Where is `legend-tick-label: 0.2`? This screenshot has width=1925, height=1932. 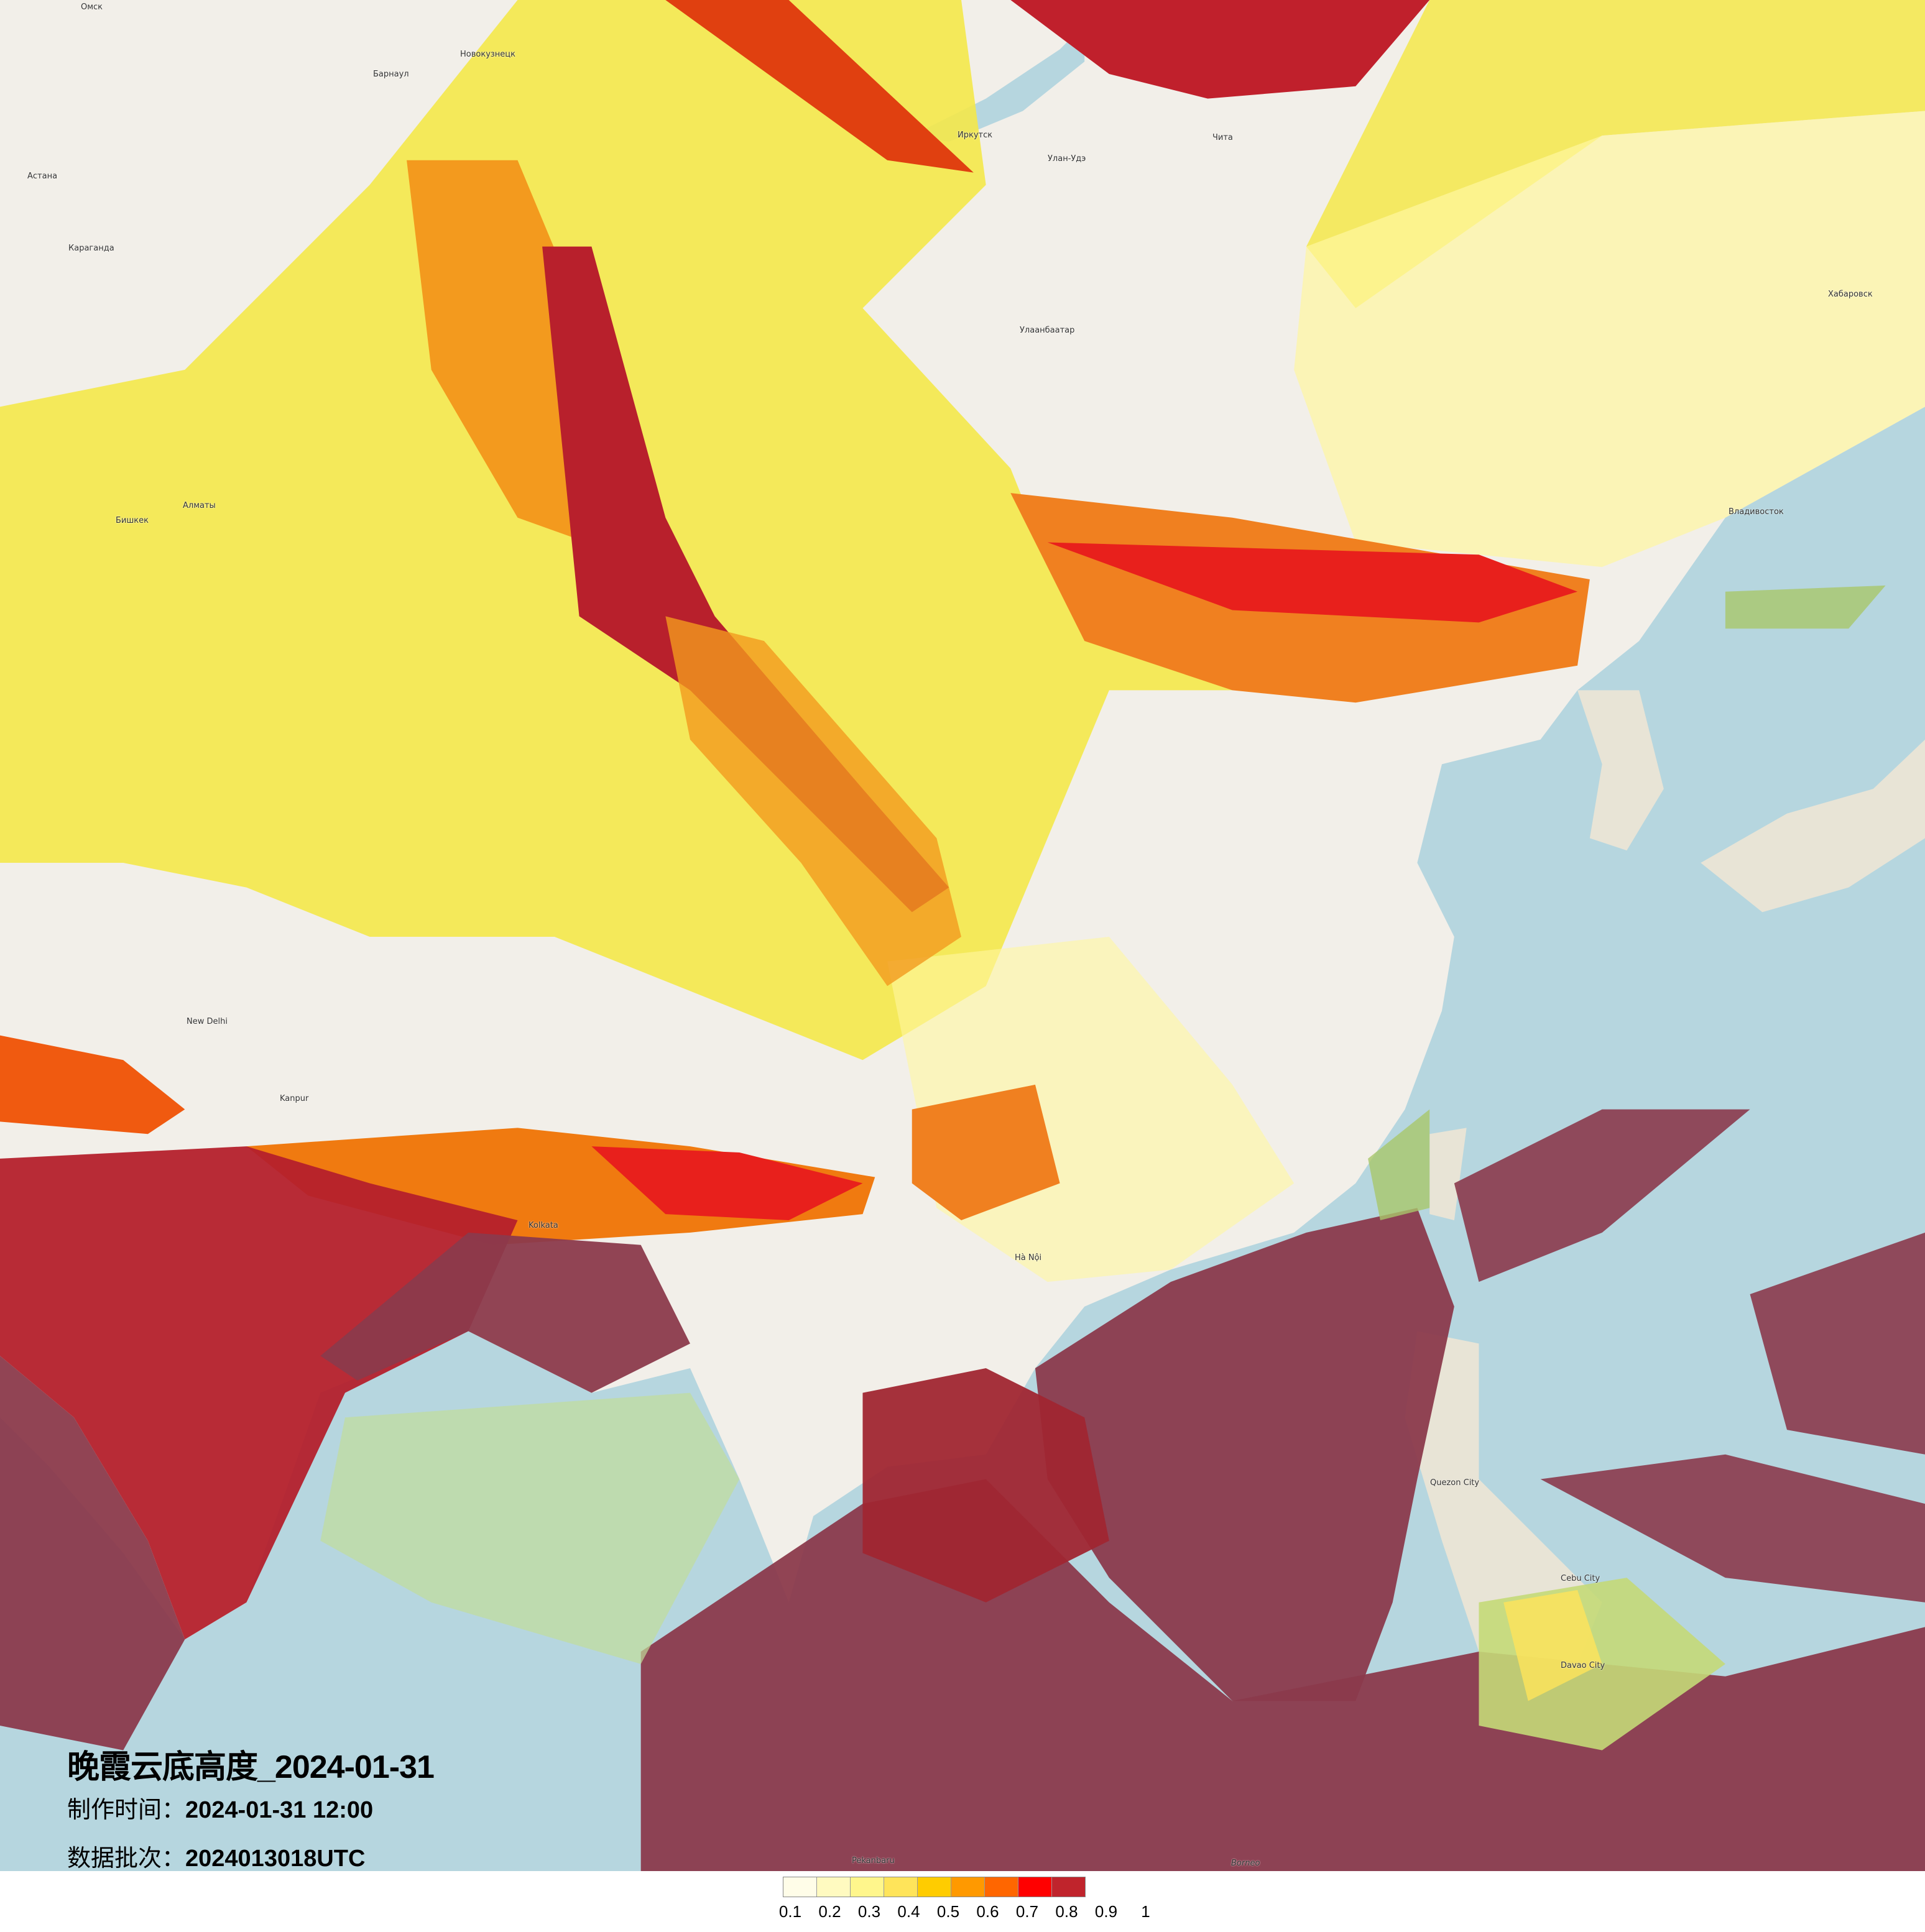
legend-tick-label: 0.2 is located at coordinates (829, 1911).